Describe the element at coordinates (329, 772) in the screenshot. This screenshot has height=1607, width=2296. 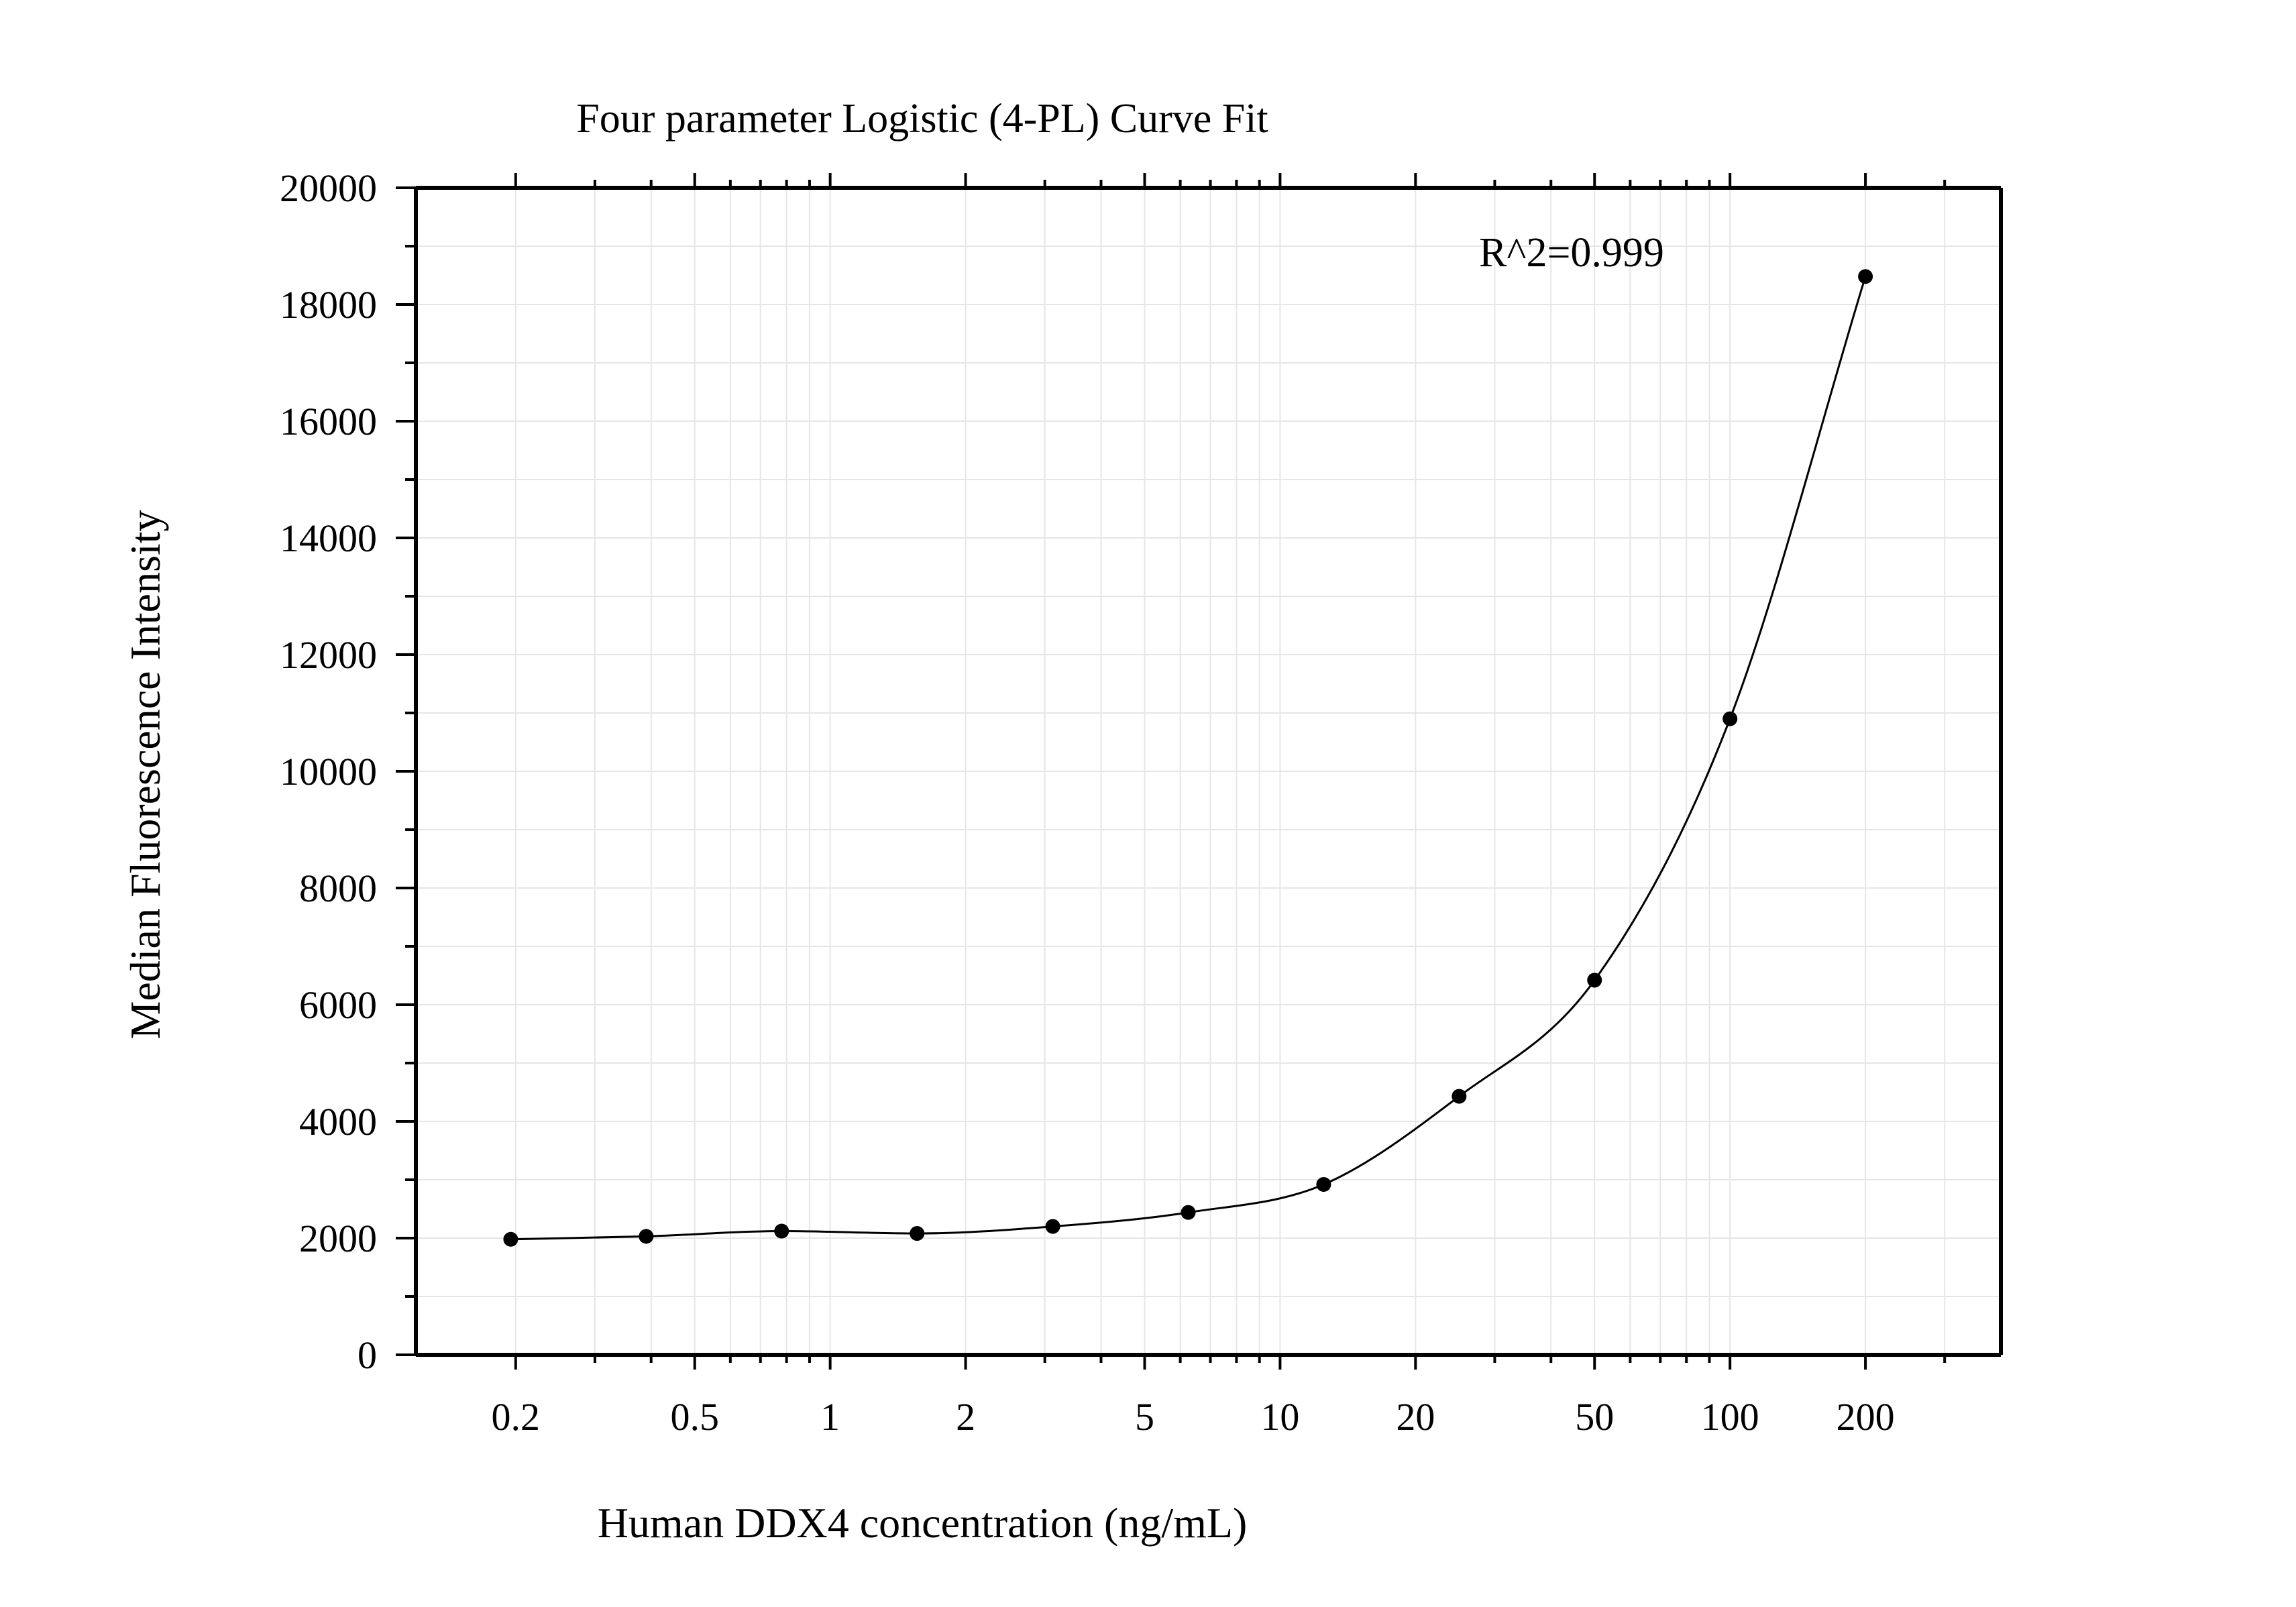
I see `y-tick-label: 10000` at that location.